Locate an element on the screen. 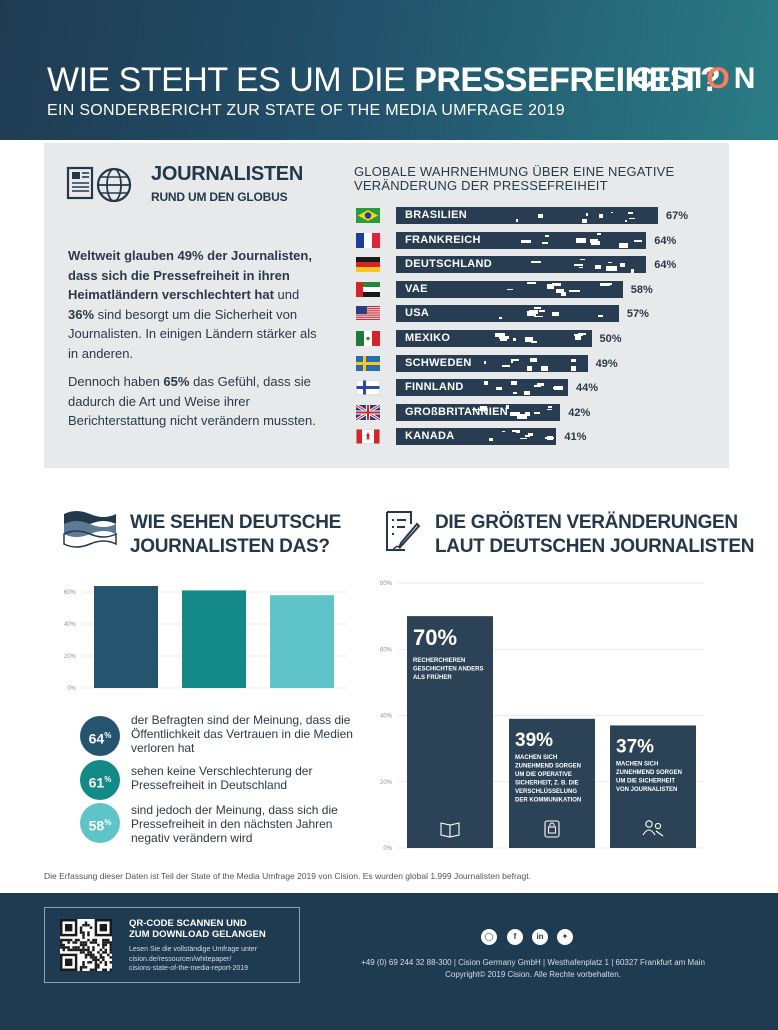  panel-subheading: RUND UM DEN GLOBUS is located at coordinates (219, 197).